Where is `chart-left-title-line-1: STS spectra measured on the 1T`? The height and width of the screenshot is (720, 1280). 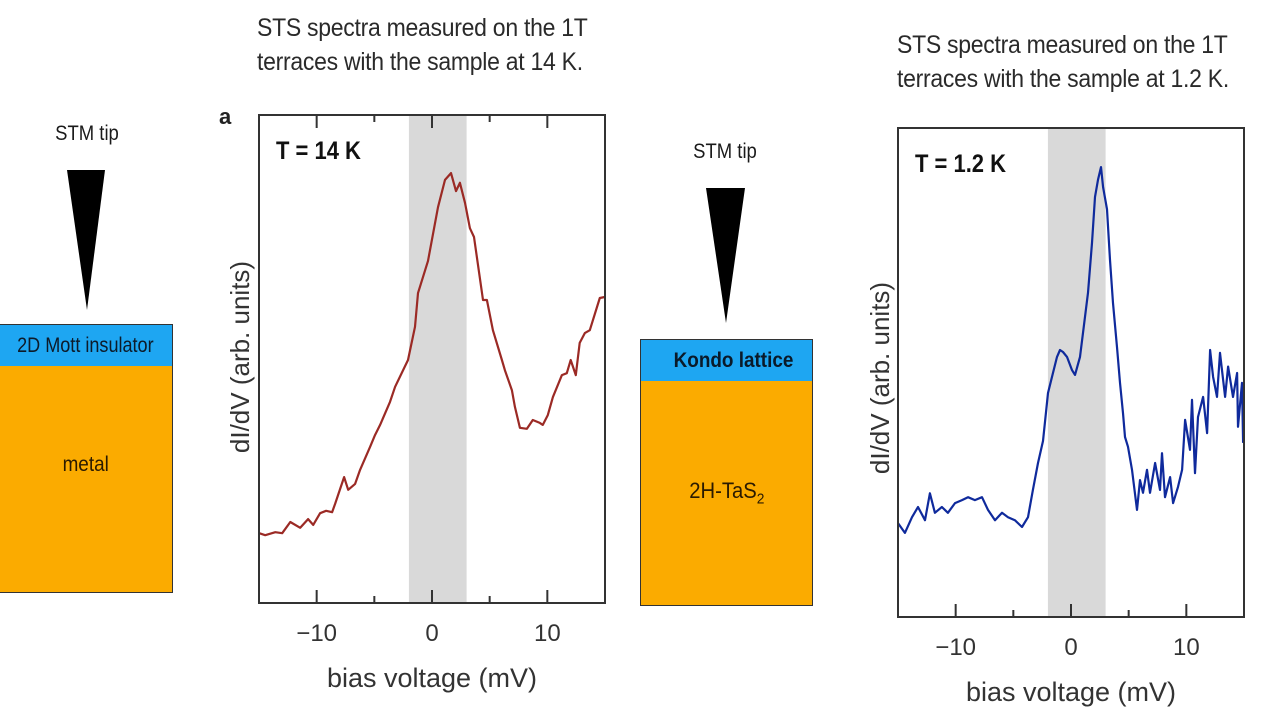 chart-left-title-line-1: STS spectra measured on the 1T is located at coordinates (422, 28).